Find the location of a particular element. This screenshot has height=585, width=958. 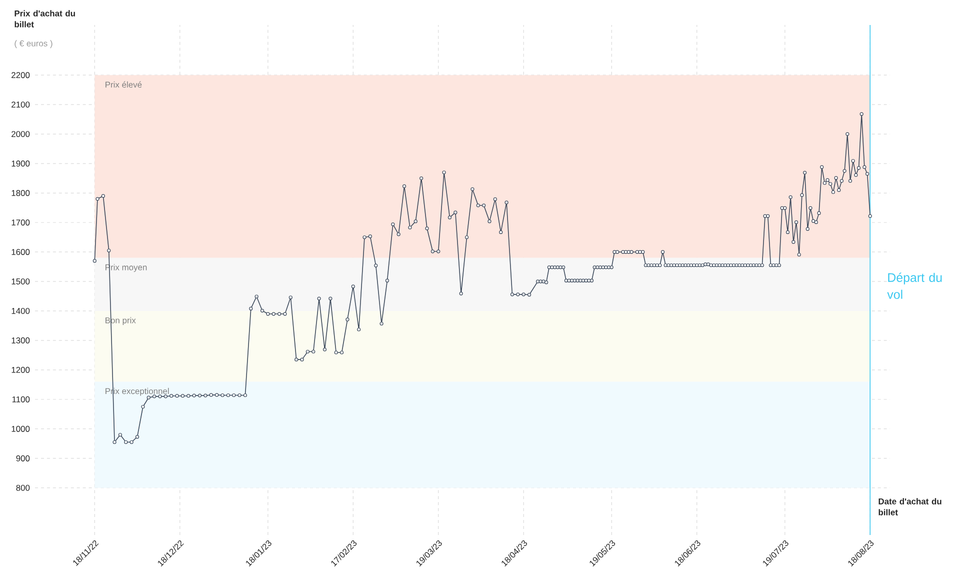

y-tick-label: 2200 is located at coordinates (21, 75).